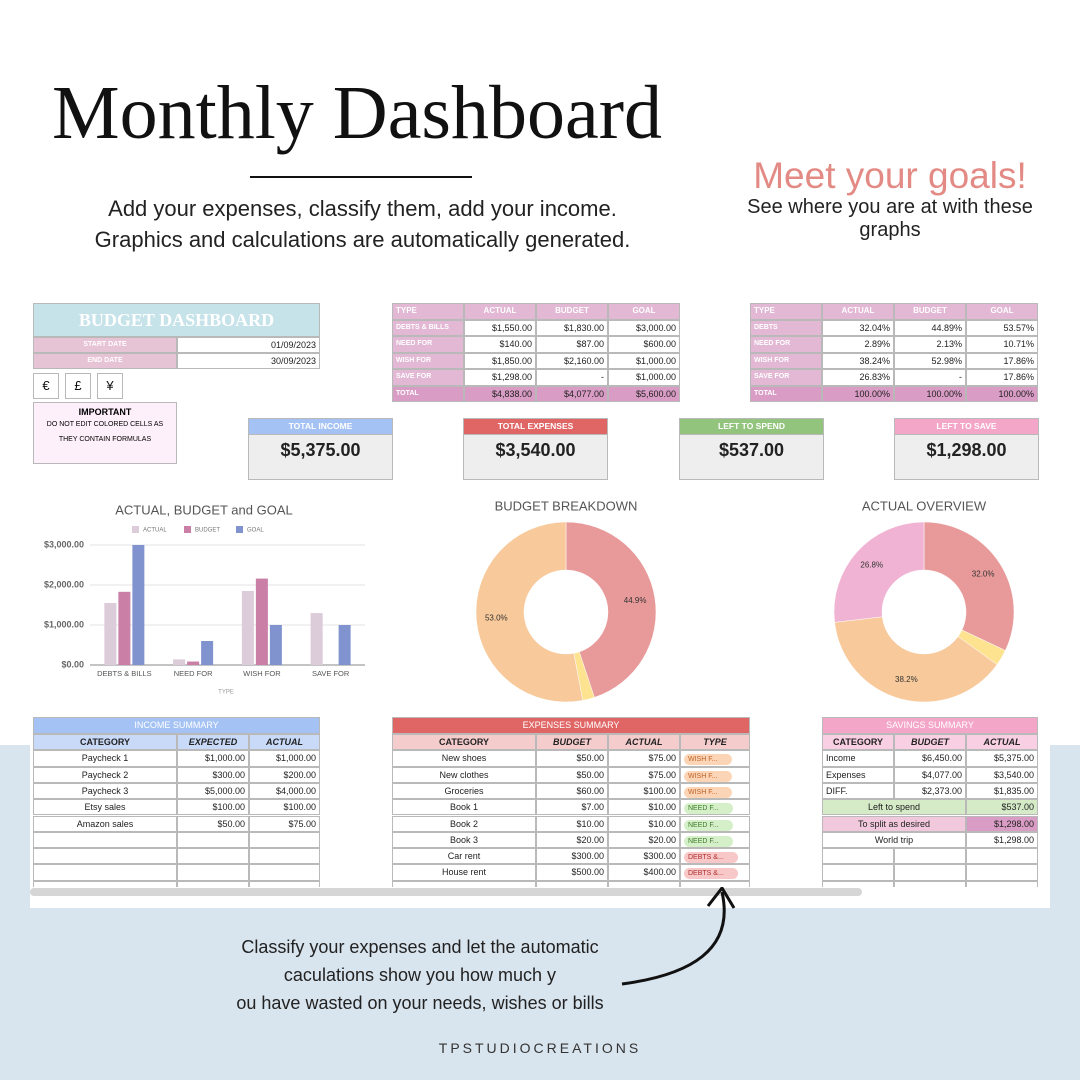  What do you see at coordinates (930, 327) in the screenshot?
I see `table-cell: 44.89%` at bounding box center [930, 327].